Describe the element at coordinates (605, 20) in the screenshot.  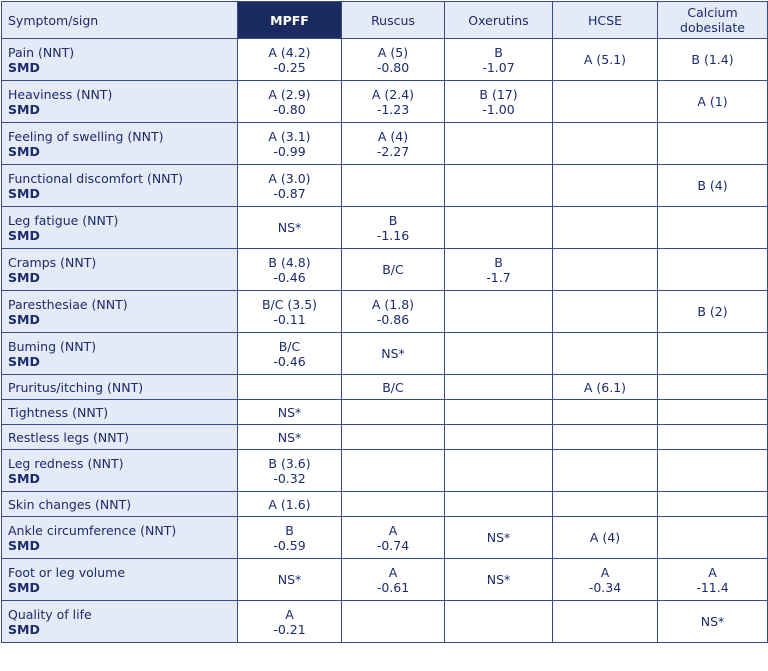
I see `cell-text: HCSE` at that location.